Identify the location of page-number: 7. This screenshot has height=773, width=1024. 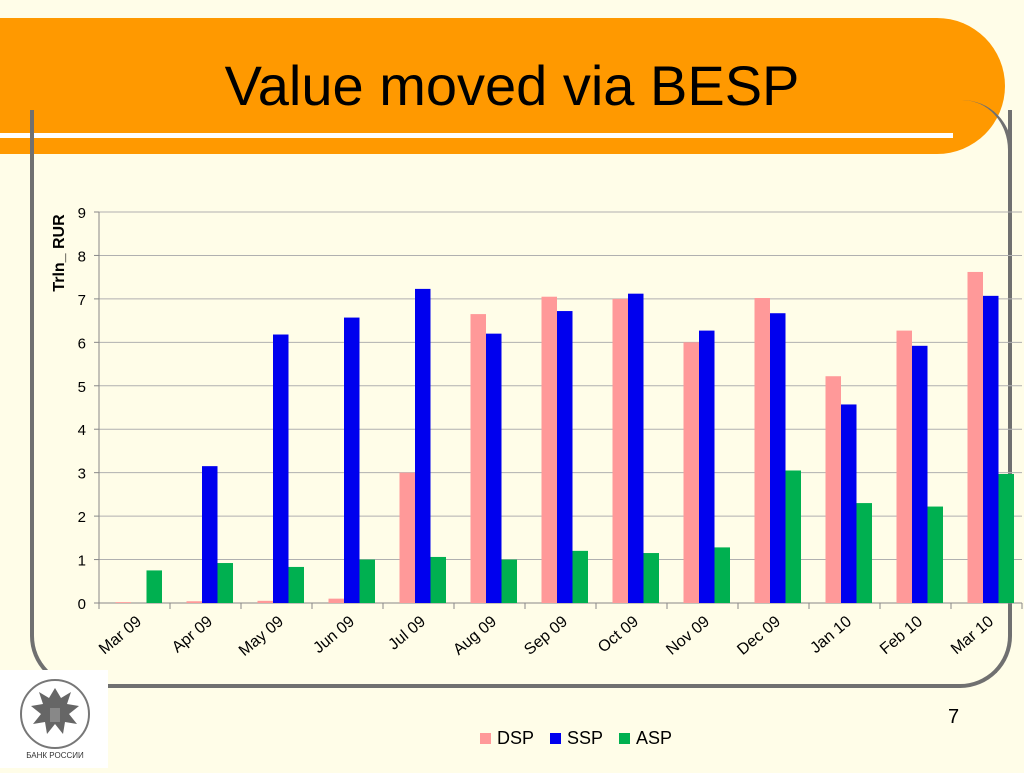
(954, 717).